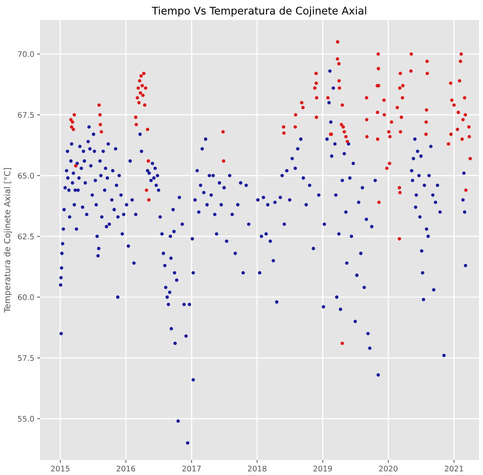 The image size is (483, 475). I want to click on y-axis-title: Temperatura de Cojinete Axial [°C], so click(8, 240).